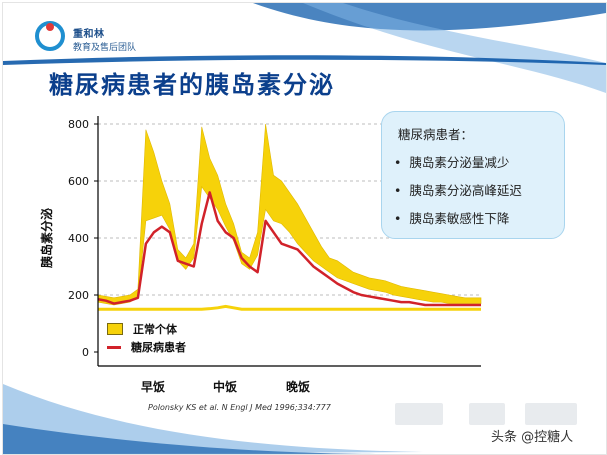 Image resolution: width=607 pixels, height=455 pixels. I want to click on legend-label-normal: 正常个体, so click(155, 329).